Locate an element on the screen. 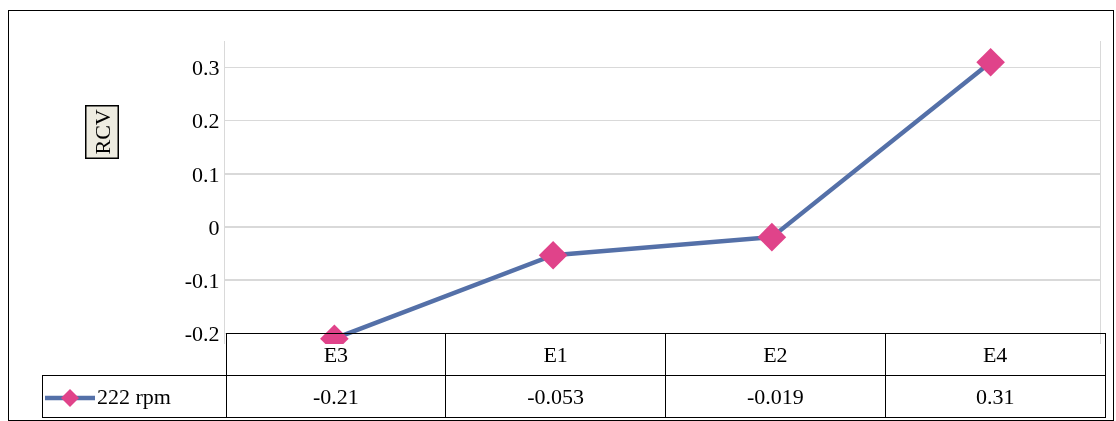 Image resolution: width=1116 pixels, height=421 pixels. x-tick-label: E4 is located at coordinates (995, 354).